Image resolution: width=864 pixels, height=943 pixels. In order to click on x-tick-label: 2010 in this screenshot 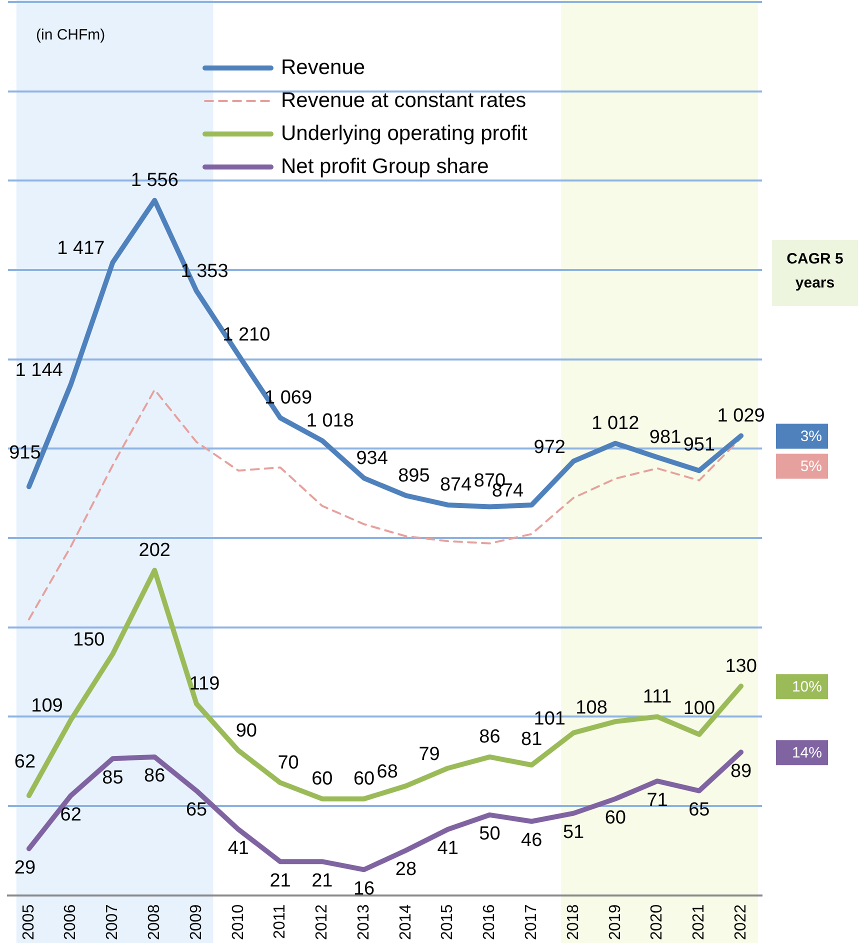, I will do `click(238, 922)`.